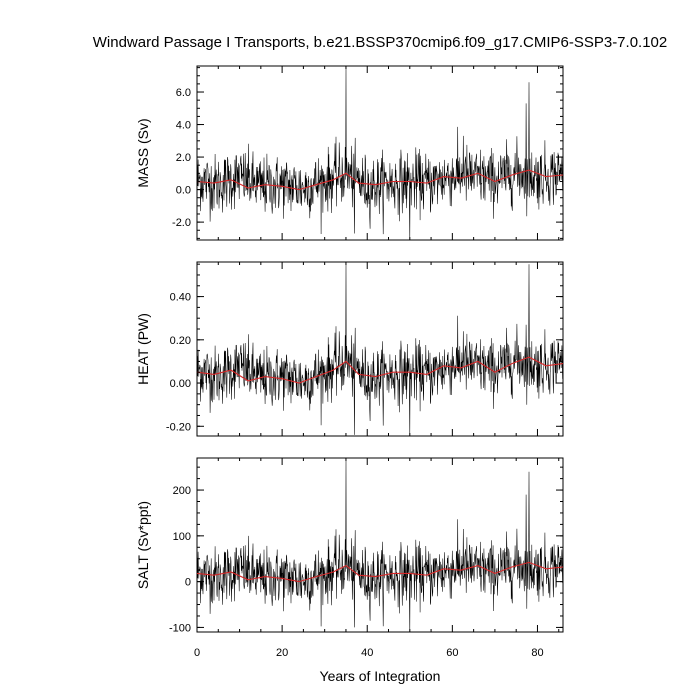 The height and width of the screenshot is (700, 700). Describe the element at coordinates (180, 384) in the screenshot. I see `y-tick-label: 0.00` at that location.